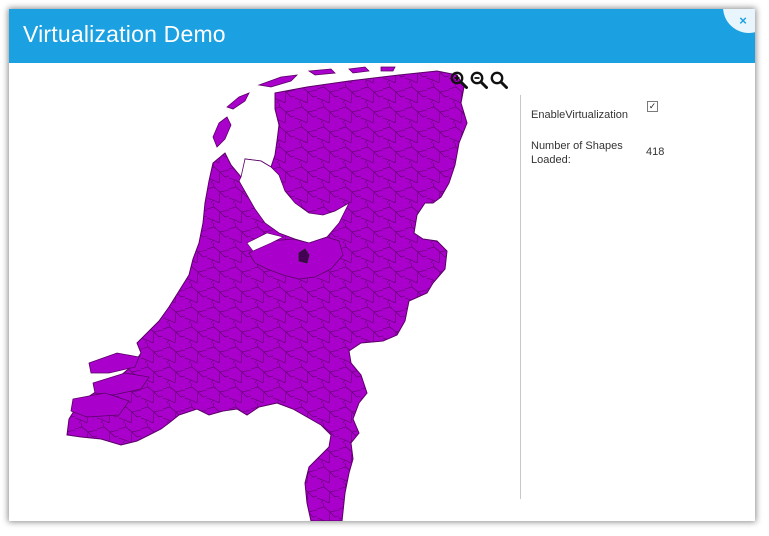  Describe the element at coordinates (359, 70) in the screenshot. I see `island-schiermonnikoog` at that location.